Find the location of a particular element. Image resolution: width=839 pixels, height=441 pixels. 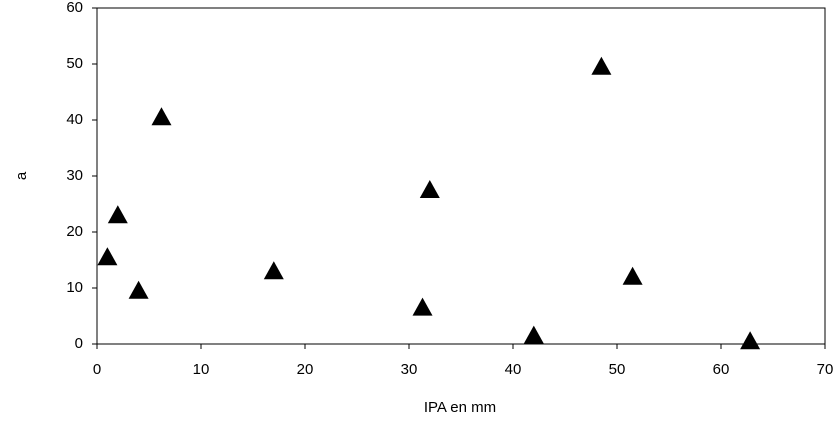

x-axis-label: IPA en mm is located at coordinates (460, 407).